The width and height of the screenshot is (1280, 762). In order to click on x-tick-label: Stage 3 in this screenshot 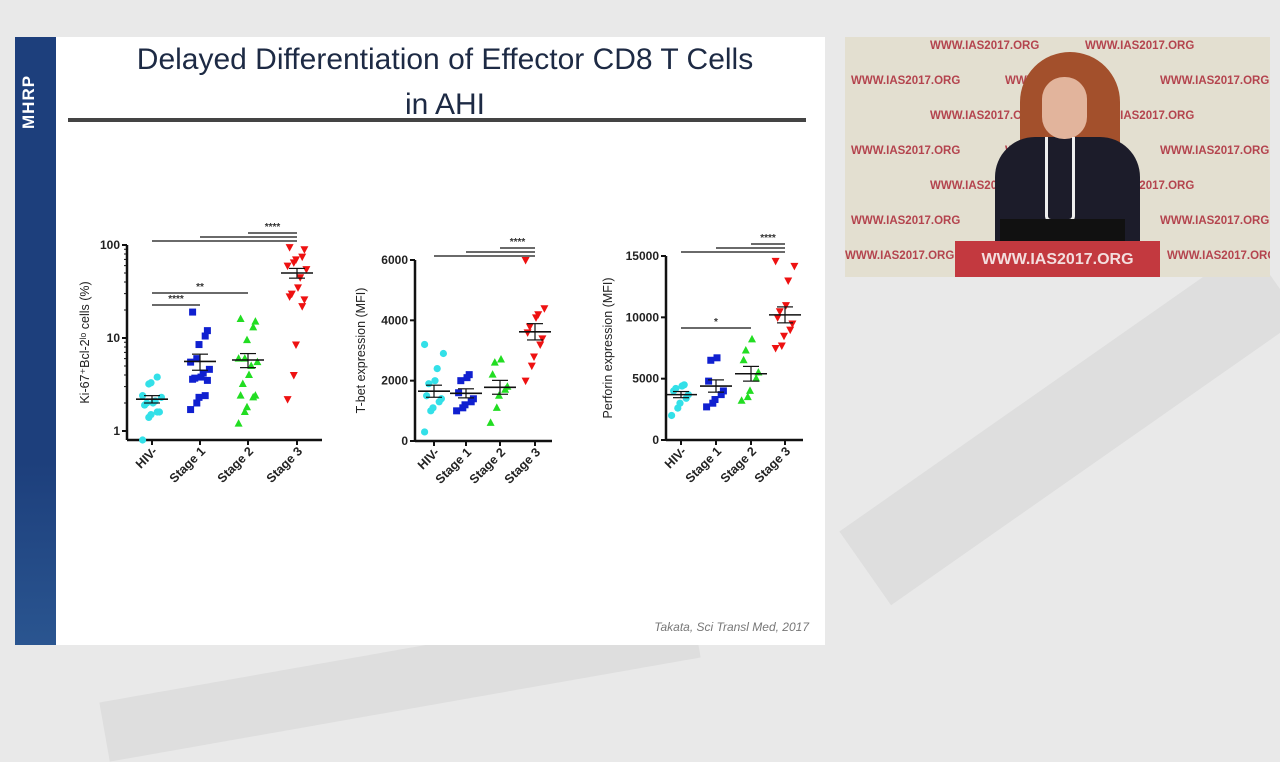, I will do `click(772, 464)`.